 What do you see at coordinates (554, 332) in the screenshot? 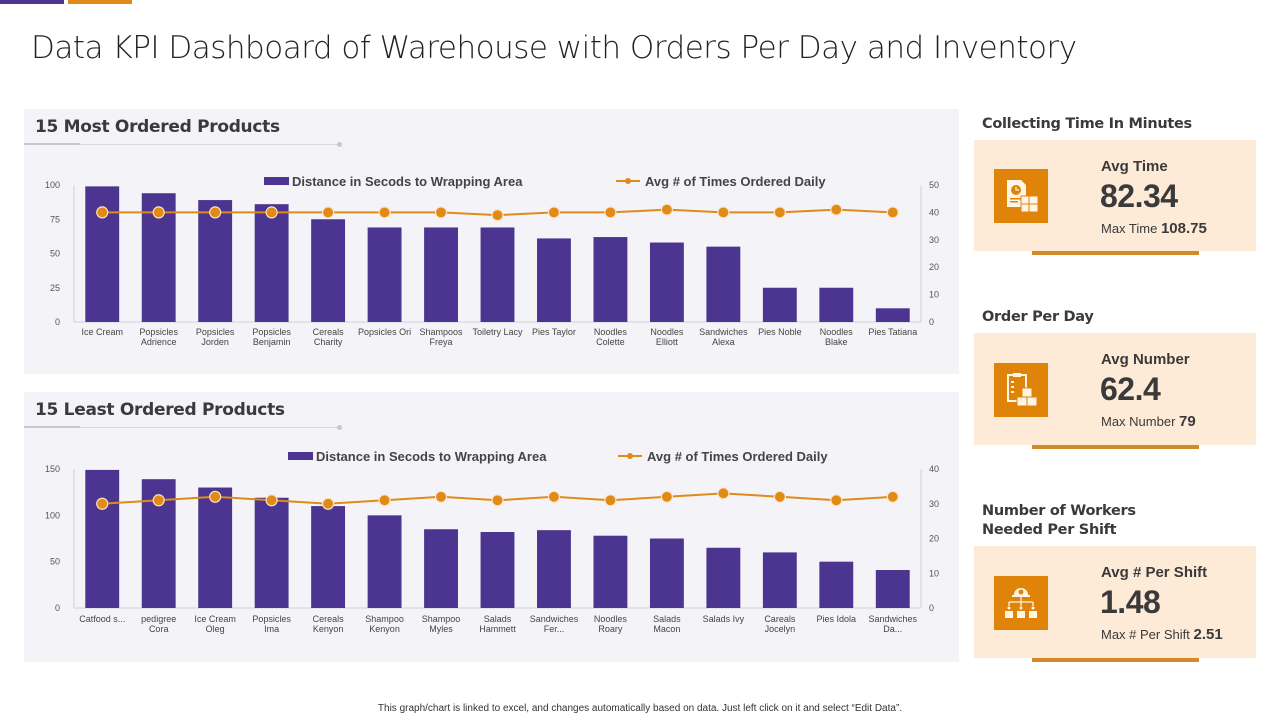
I see `x-tick-label-line: Pies Taylor` at bounding box center [554, 332].